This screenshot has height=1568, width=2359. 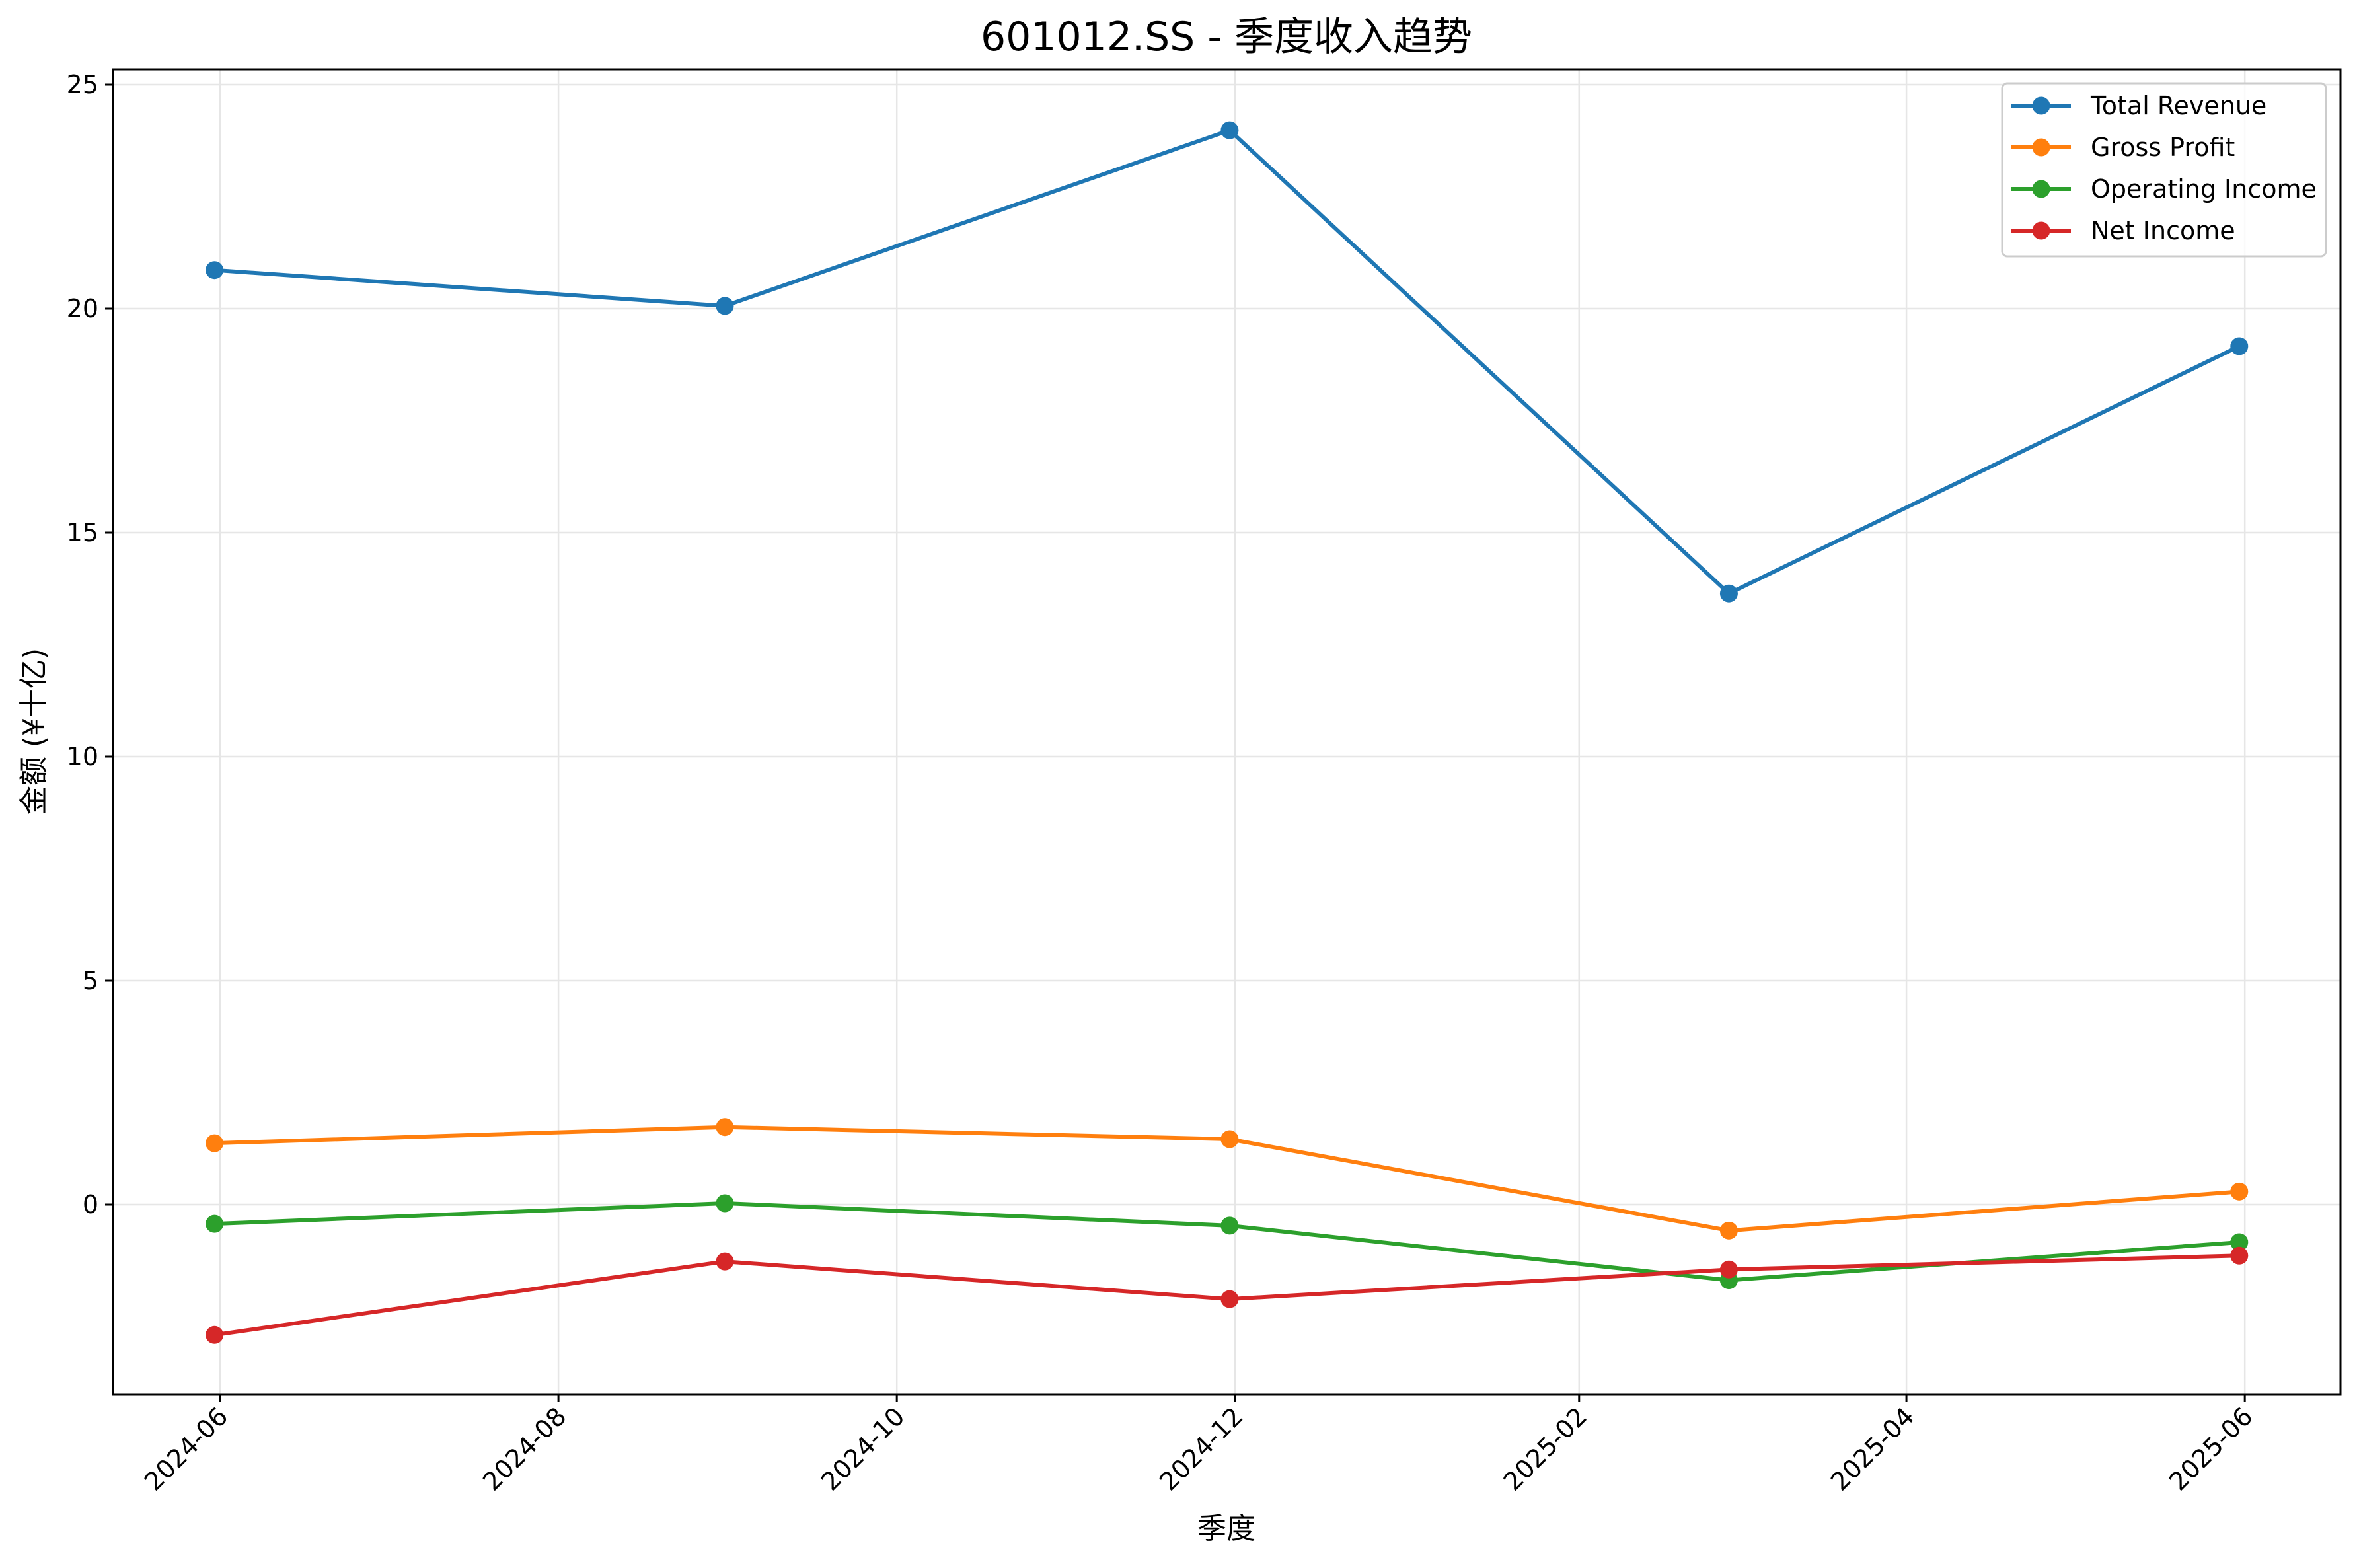 I want to click on legend-label: Net Income, so click(x=2163, y=231).